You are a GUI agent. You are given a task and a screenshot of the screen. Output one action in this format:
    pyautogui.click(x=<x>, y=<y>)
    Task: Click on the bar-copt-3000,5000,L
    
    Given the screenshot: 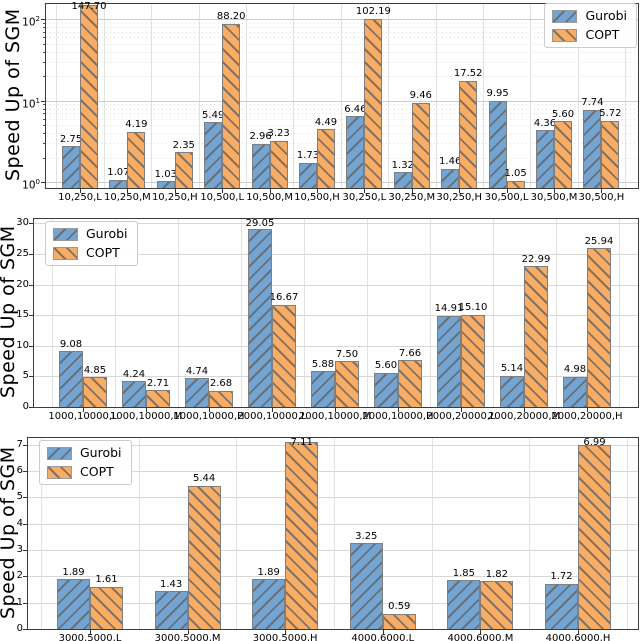 What is the action you would take?
    pyautogui.click(x=106, y=607)
    